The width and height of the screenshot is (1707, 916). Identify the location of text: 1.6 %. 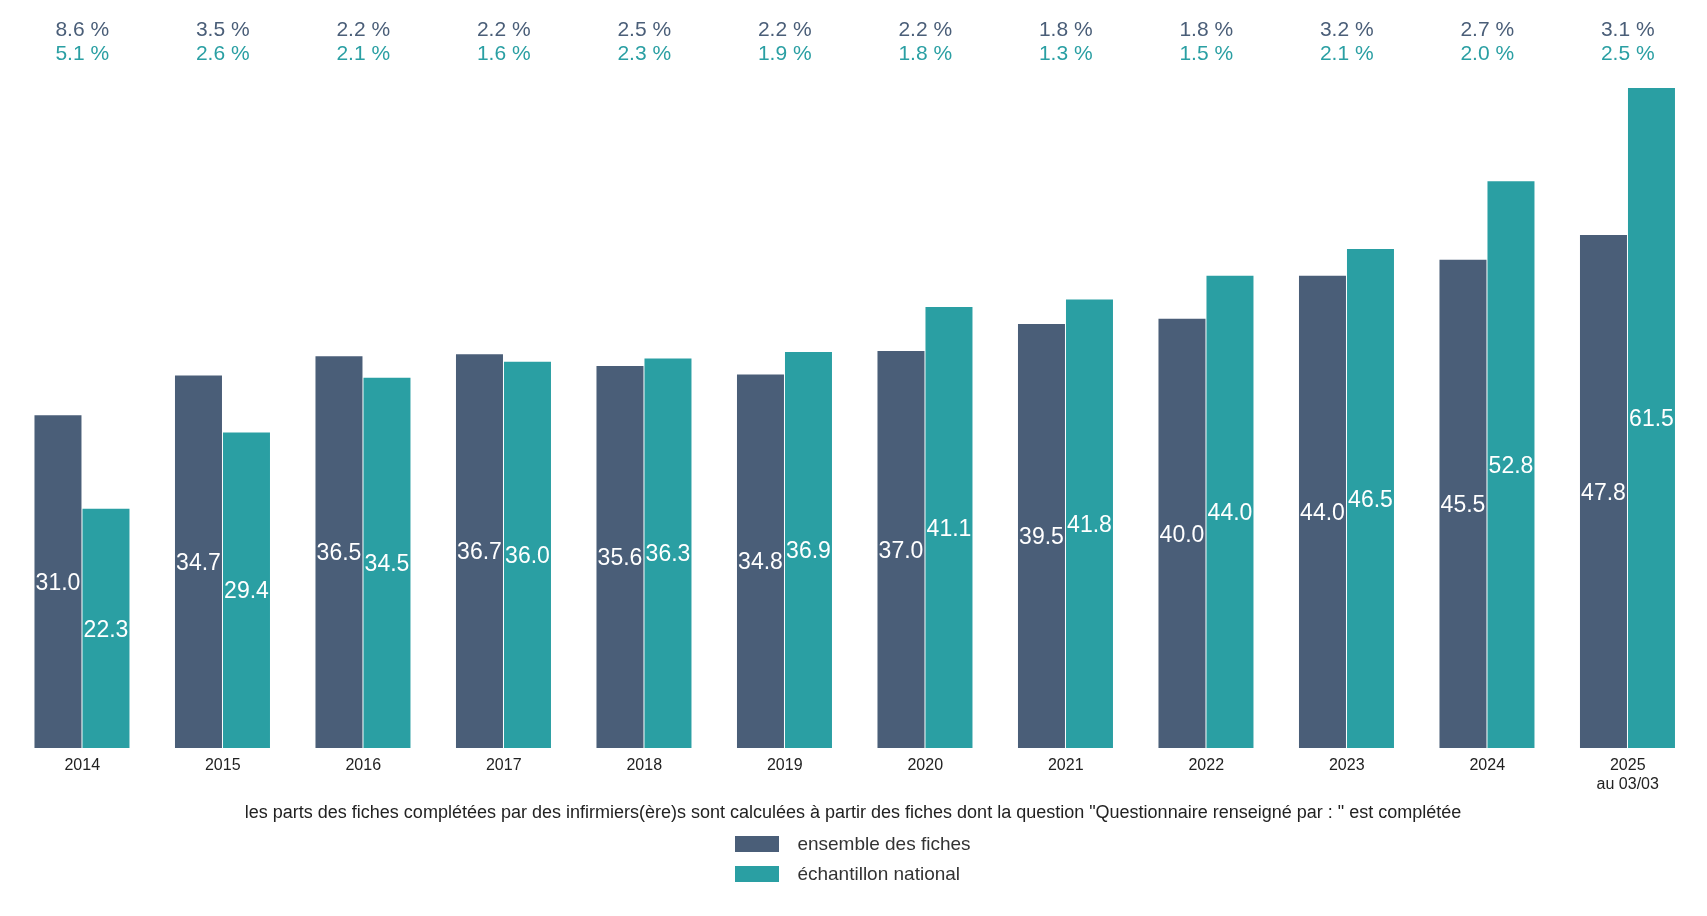
(503, 52).